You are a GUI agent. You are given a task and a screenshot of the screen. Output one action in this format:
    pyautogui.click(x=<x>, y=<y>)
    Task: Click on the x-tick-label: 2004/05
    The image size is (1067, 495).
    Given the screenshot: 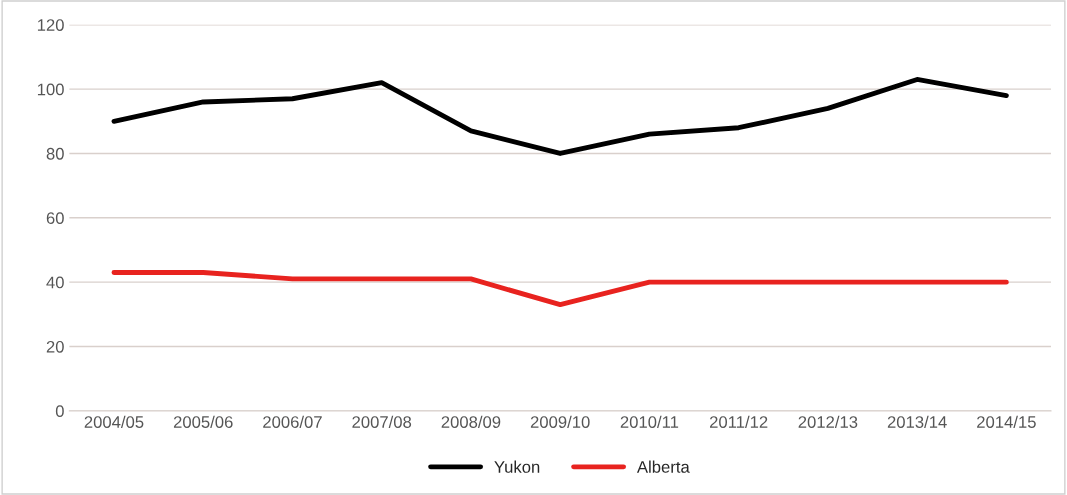 What is the action you would take?
    pyautogui.click(x=114, y=421)
    